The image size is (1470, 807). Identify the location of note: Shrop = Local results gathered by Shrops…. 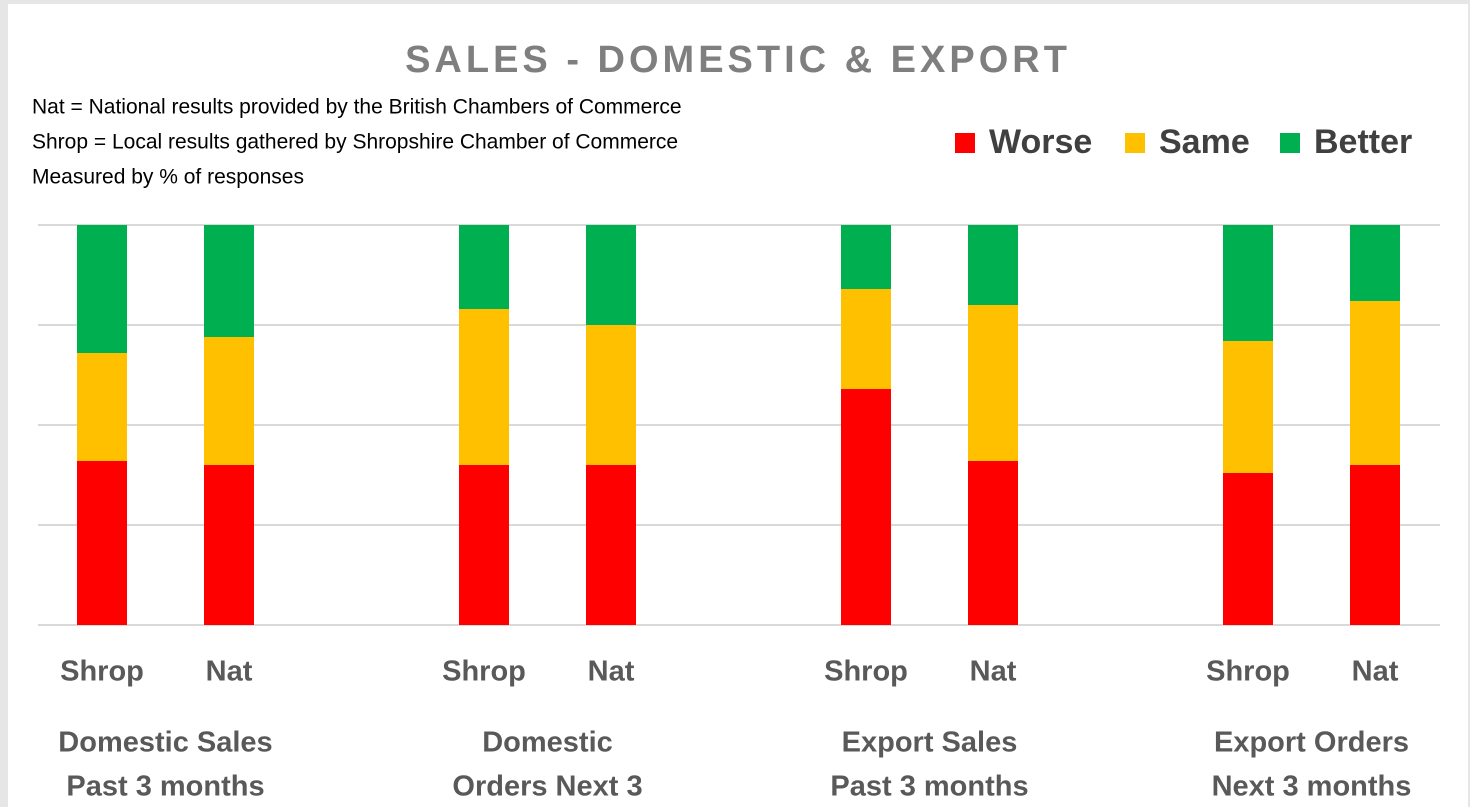
(355, 142).